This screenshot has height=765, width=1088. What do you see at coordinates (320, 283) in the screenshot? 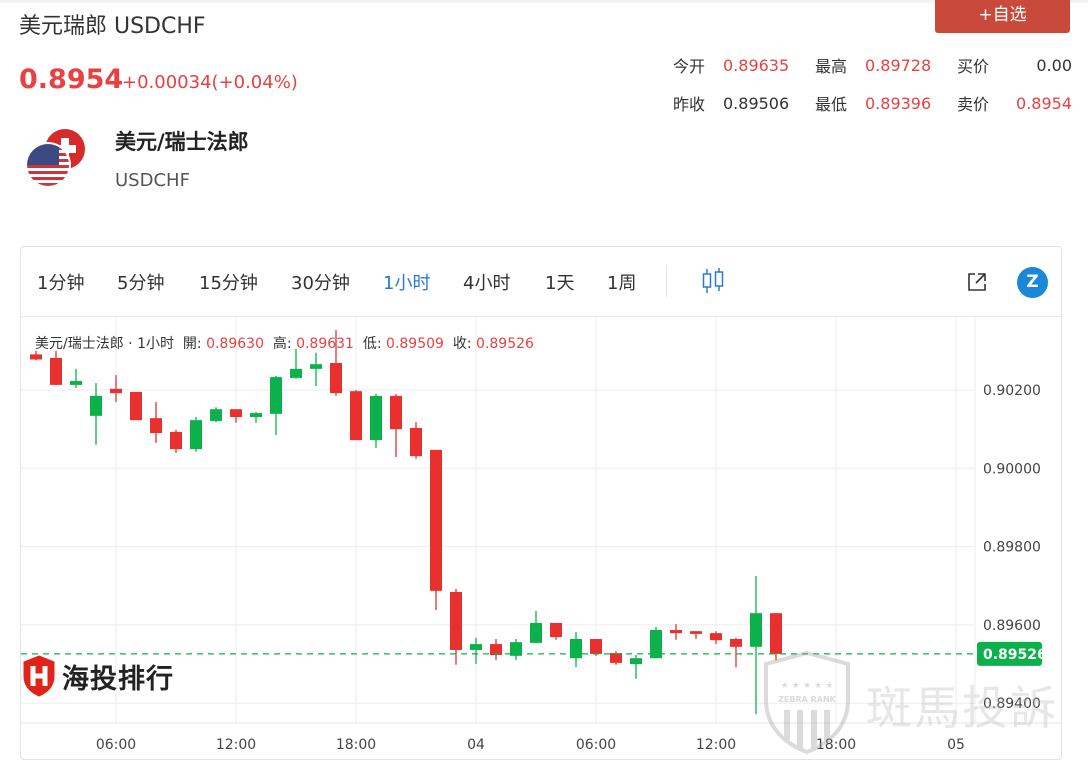
I see `timeframe-30m: 30分钟` at bounding box center [320, 283].